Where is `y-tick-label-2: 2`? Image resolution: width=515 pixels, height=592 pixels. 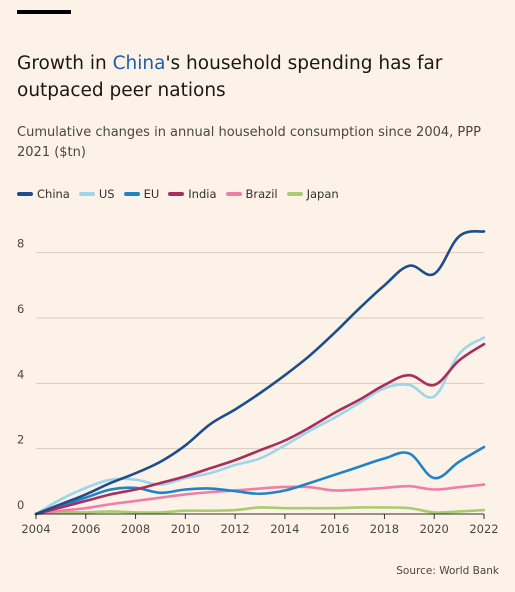
y-tick-label-2: 2 is located at coordinates (20, 440).